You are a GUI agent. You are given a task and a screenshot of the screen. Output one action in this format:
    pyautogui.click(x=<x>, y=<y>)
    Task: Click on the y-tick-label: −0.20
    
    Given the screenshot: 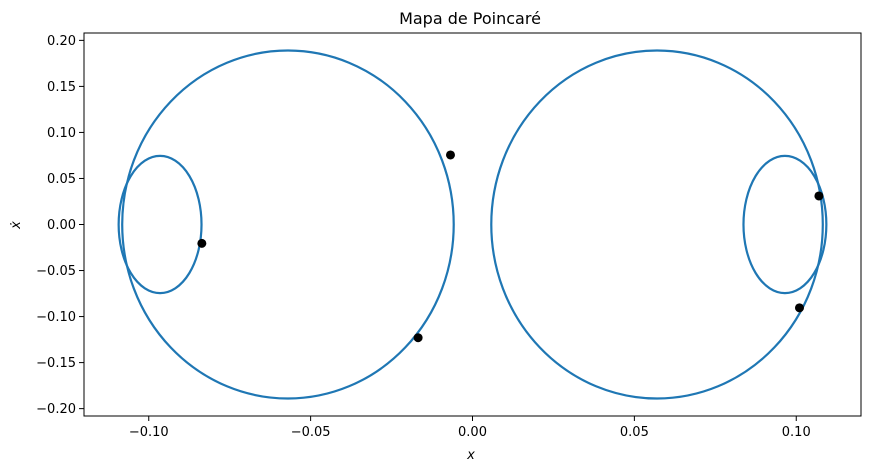 What is the action you would take?
    pyautogui.click(x=56, y=409)
    